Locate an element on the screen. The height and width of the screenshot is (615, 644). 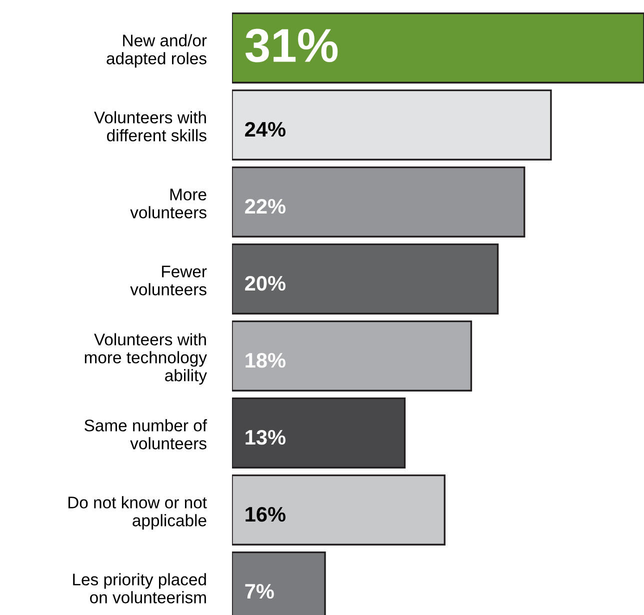
y-tick-label: New and/or adapted roles is located at coordinates (156, 51).